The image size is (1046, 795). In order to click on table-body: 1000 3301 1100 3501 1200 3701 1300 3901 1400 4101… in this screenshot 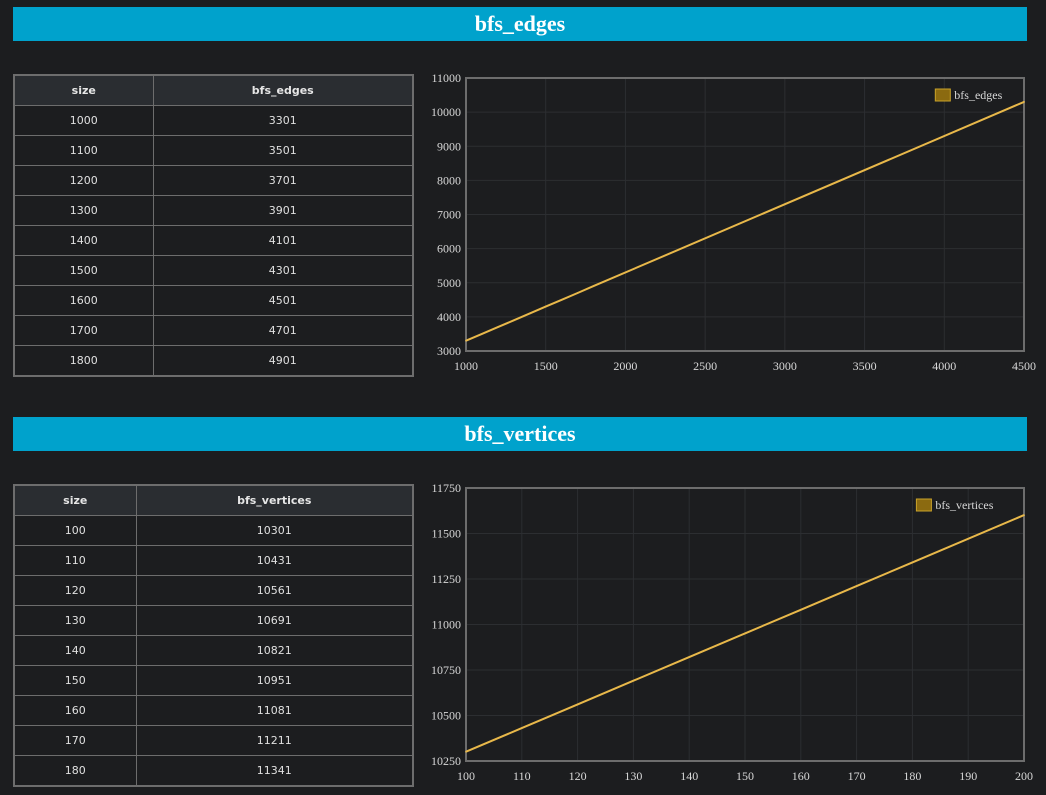, I will do `click(213, 241)`.